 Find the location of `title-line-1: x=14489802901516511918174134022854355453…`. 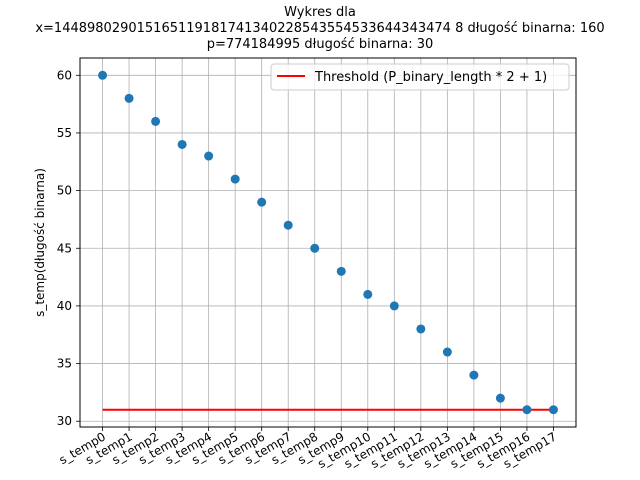

title-line-1: x=14489802901516511918174134022854355453… is located at coordinates (319, 28).